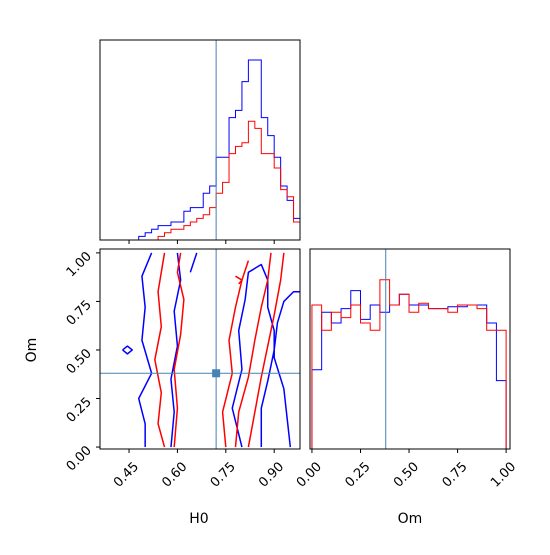  Describe the element at coordinates (200, 180) in the screenshot. I see `histogram-h0-red` at that location.